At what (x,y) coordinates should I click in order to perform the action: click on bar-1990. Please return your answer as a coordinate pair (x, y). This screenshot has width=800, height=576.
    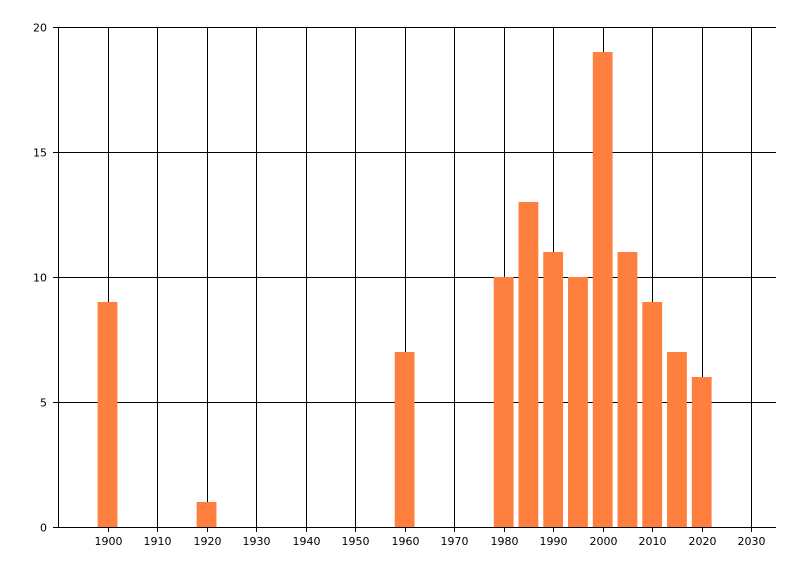
    Looking at the image, I should click on (553, 389).